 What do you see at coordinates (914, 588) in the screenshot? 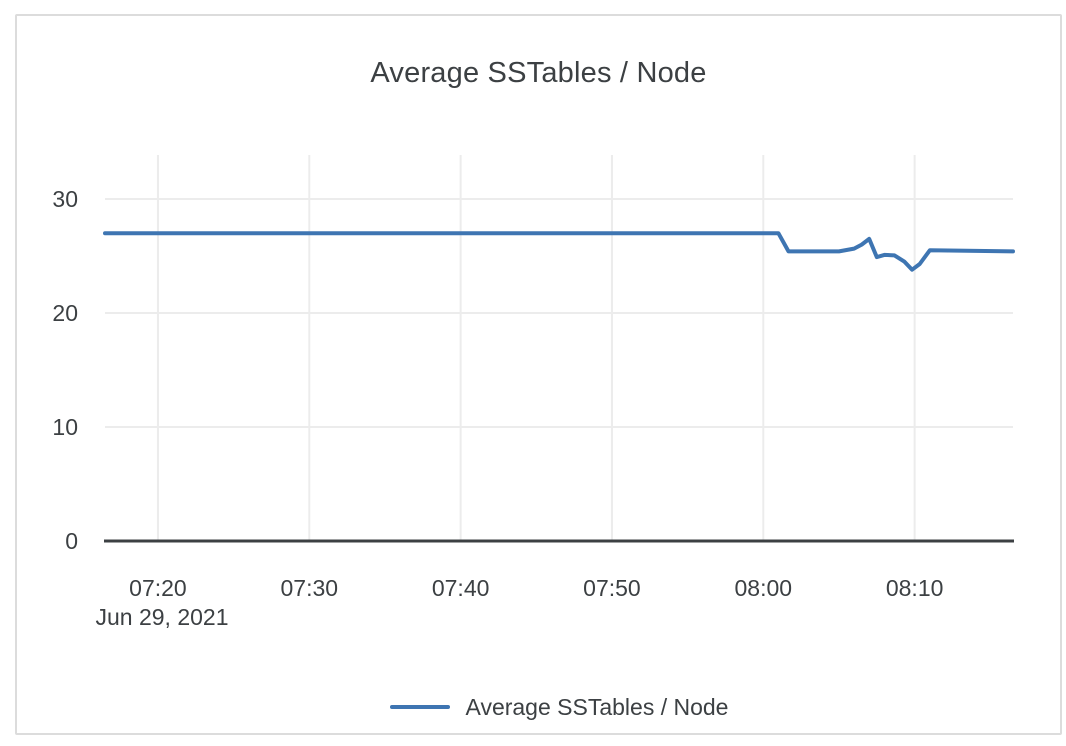
I see `x-tick-label: 08:10` at bounding box center [914, 588].